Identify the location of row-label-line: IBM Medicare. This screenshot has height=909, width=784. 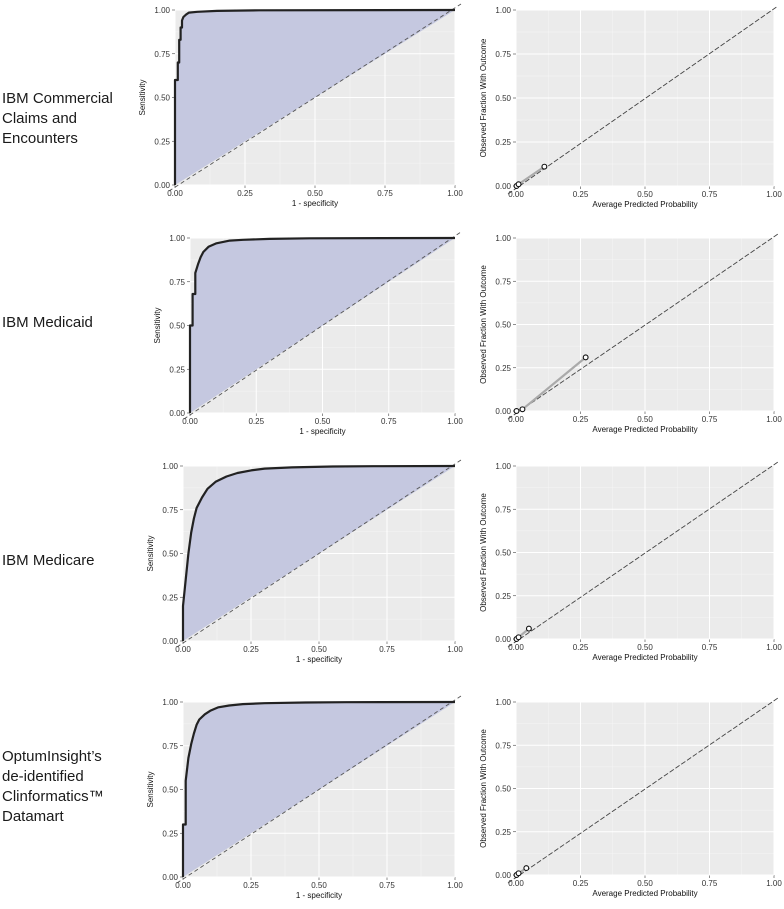
(48, 560).